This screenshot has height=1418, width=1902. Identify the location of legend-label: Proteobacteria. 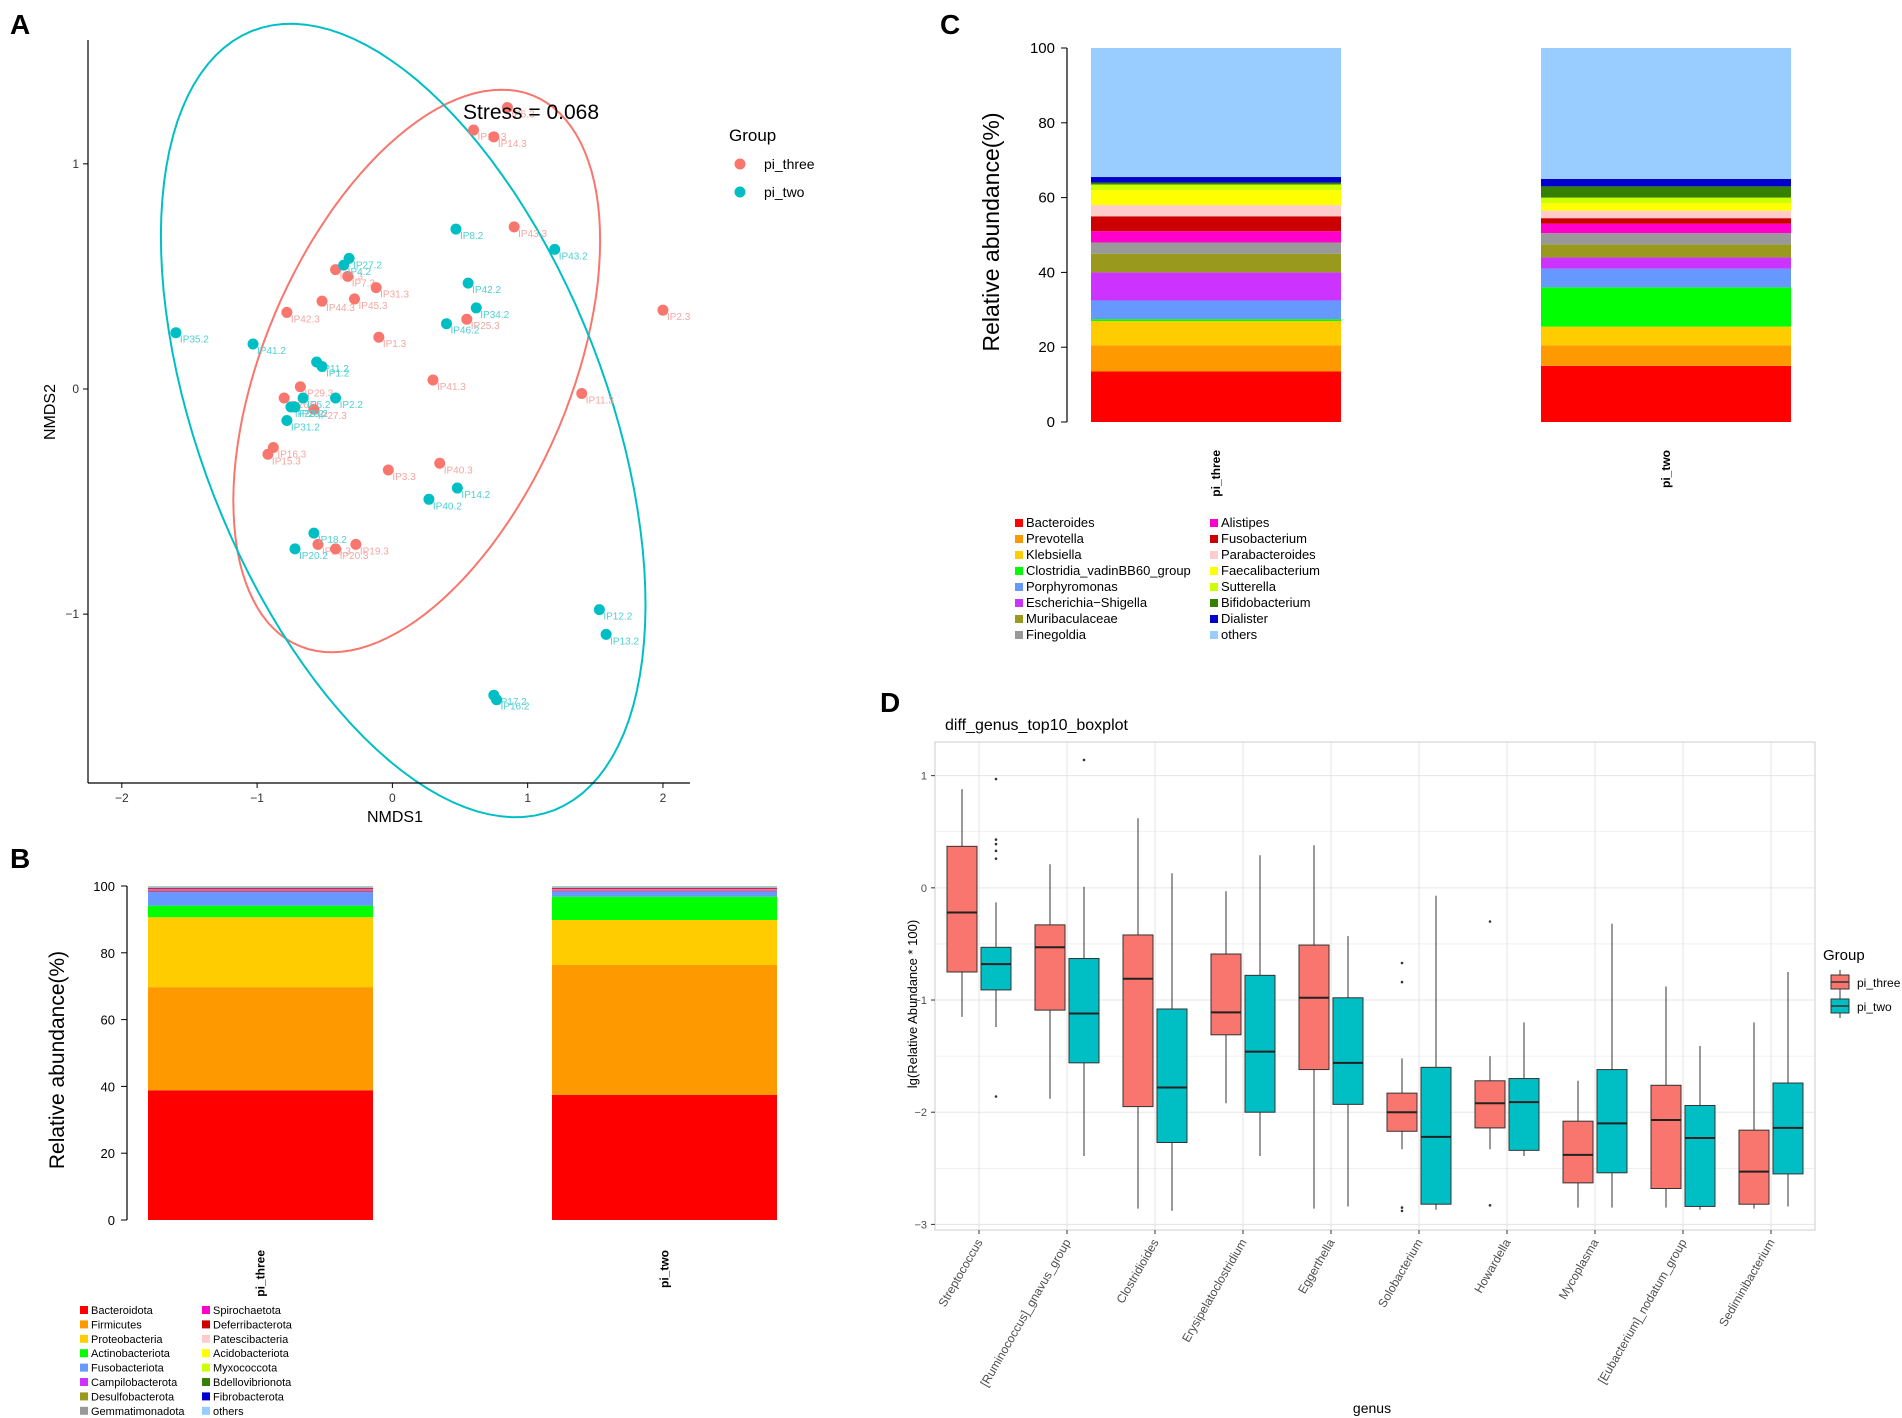
(127, 1340).